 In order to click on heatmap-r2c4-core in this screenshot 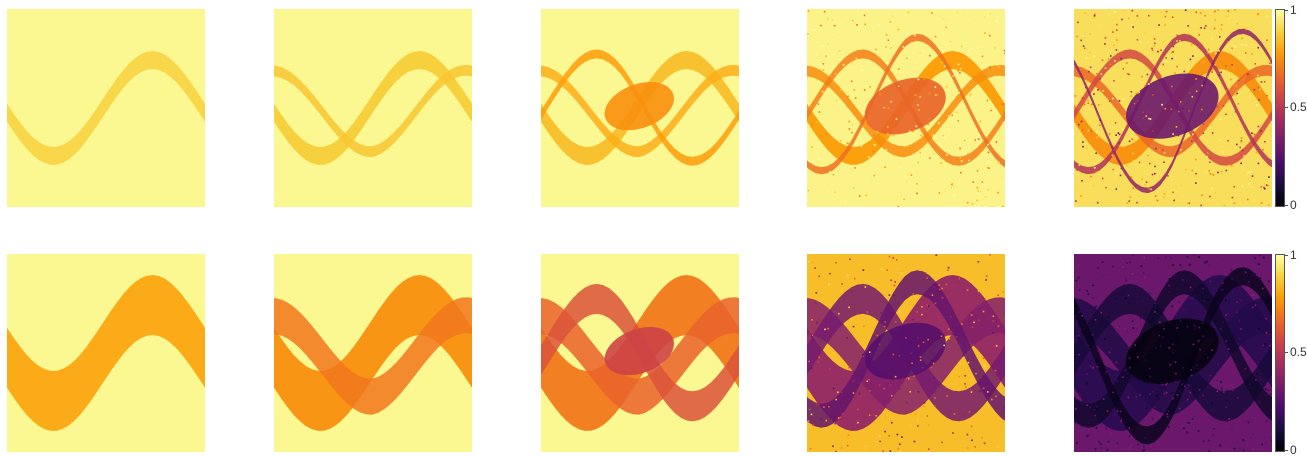, I will do `click(905, 351)`.